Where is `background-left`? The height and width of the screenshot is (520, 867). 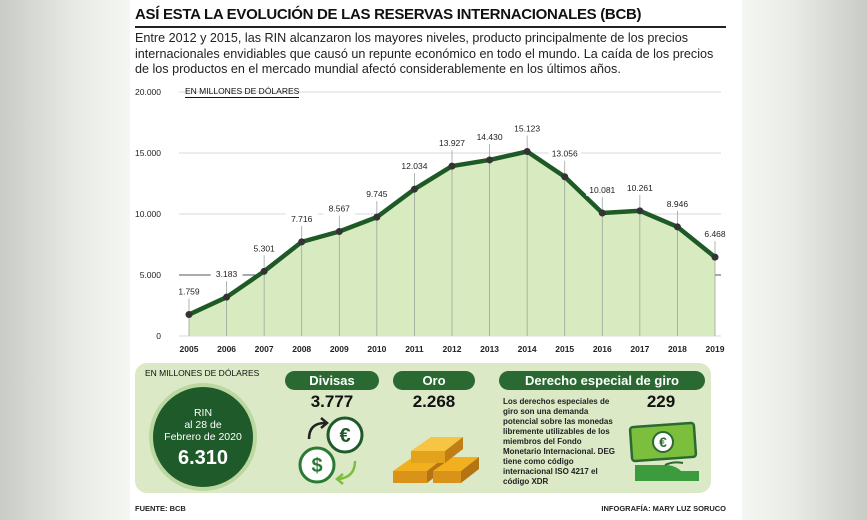
background-left is located at coordinates (65, 260).